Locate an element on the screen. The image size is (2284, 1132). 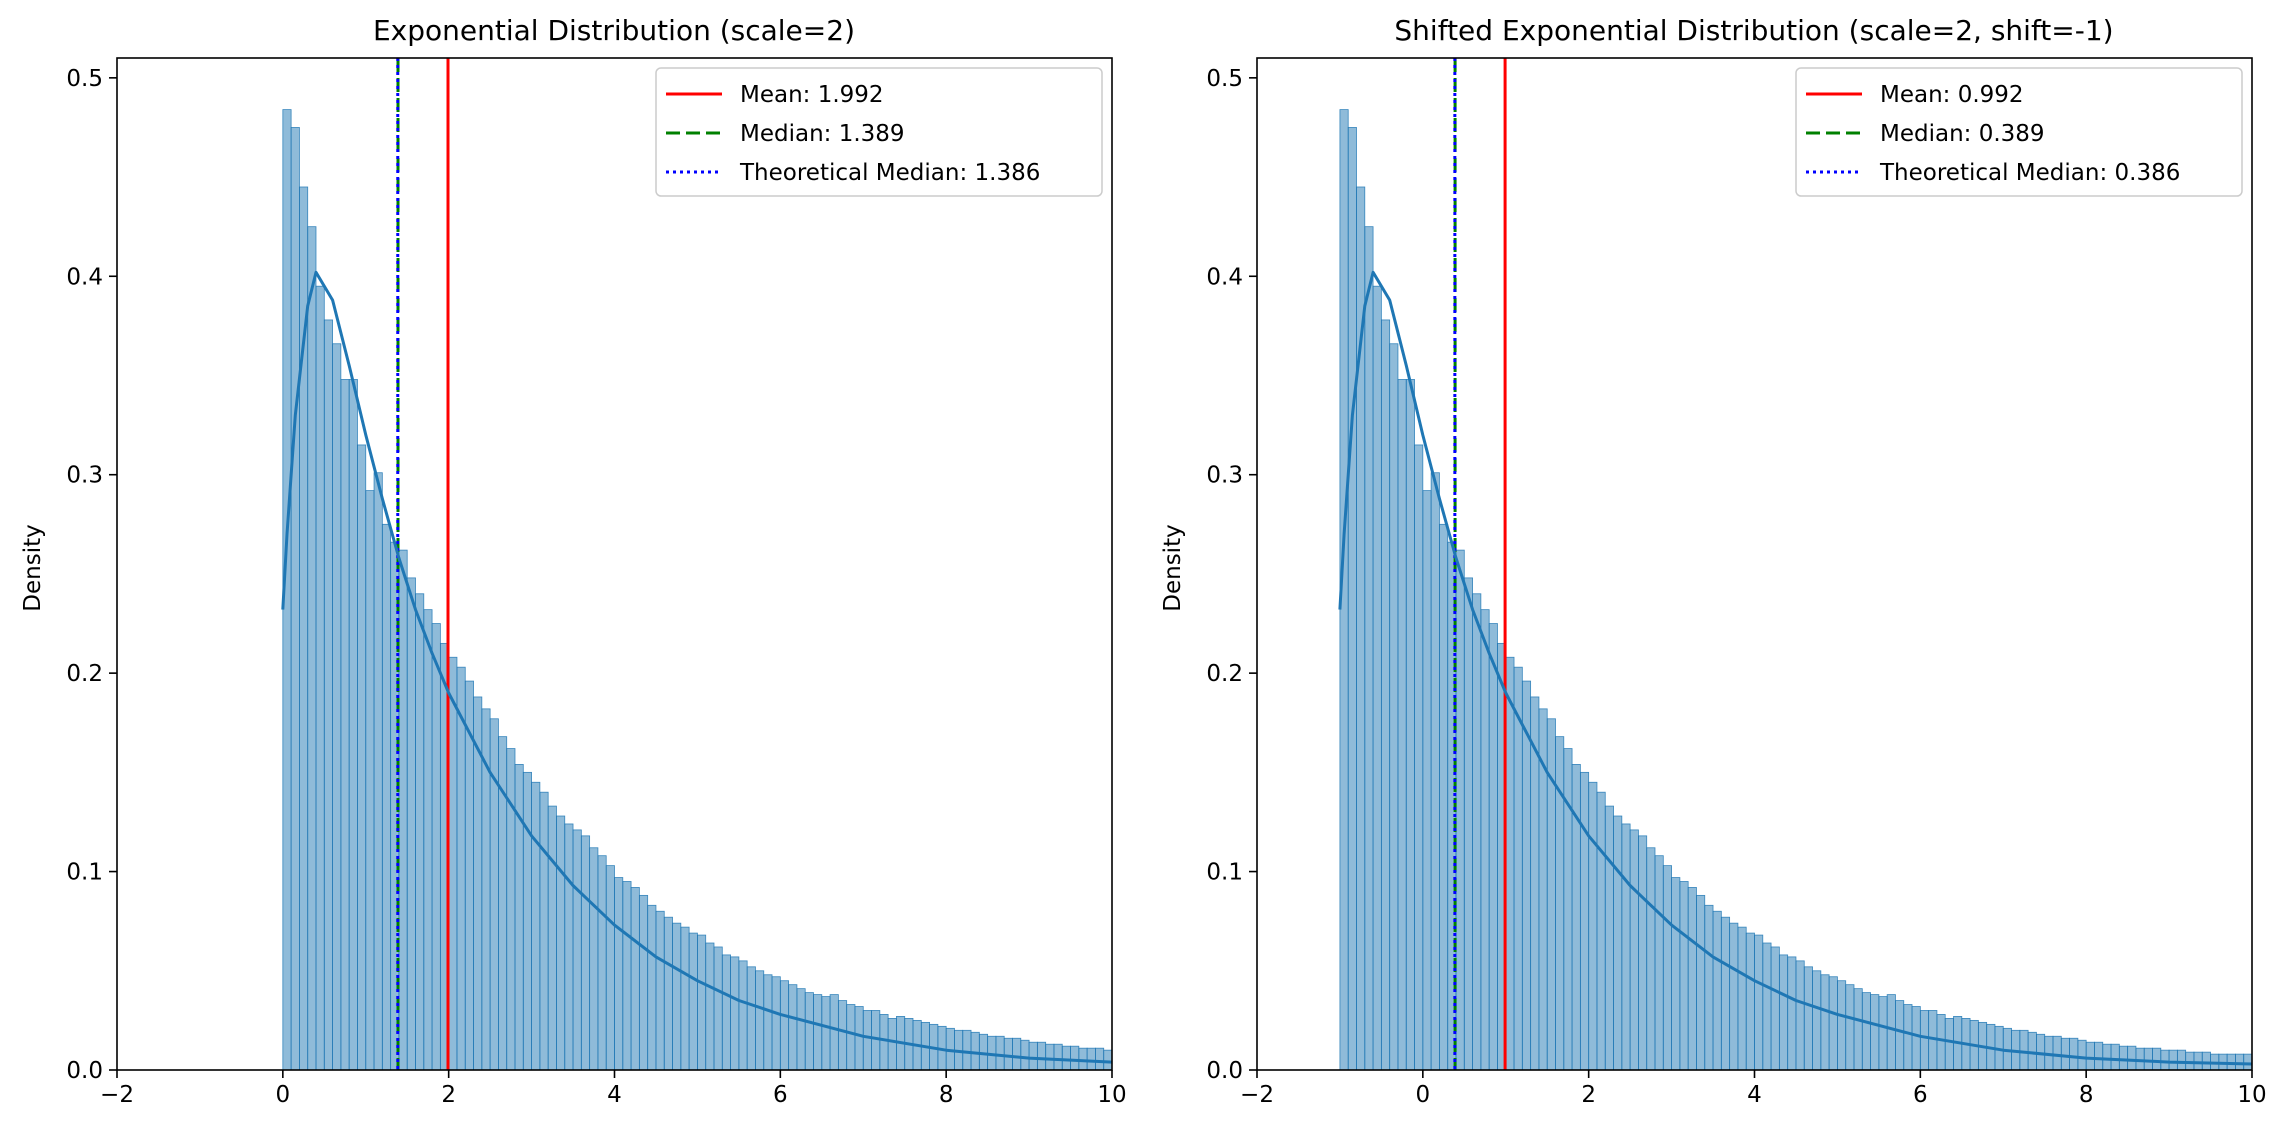
legend-label: Mean: 1.992 is located at coordinates (812, 95).